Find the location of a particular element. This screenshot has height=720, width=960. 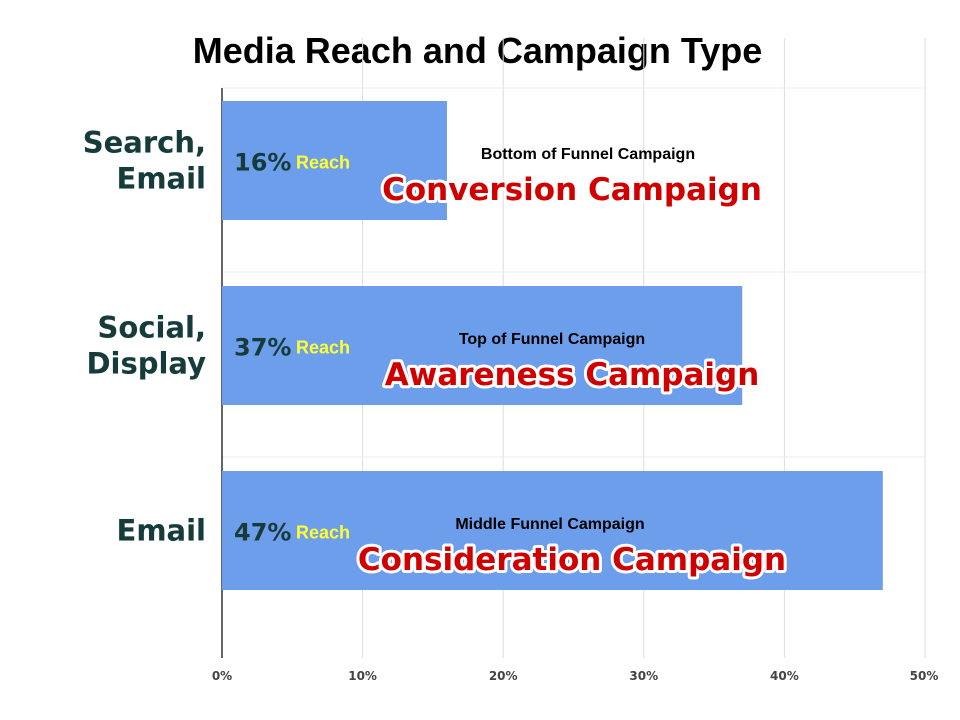

category-label: Social, is located at coordinates (152, 328).